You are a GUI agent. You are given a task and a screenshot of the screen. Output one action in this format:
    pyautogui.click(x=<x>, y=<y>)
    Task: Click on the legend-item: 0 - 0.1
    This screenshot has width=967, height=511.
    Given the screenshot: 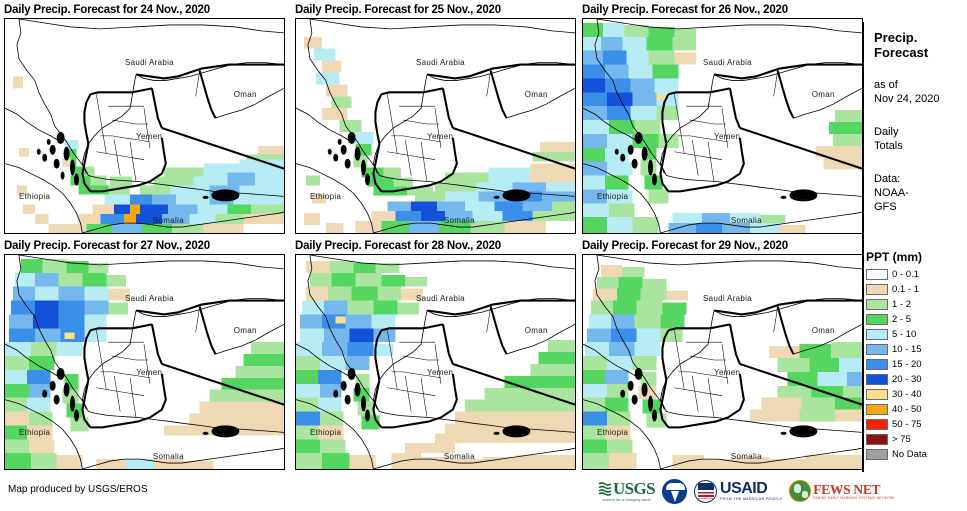 What is the action you would take?
    pyautogui.click(x=916, y=274)
    